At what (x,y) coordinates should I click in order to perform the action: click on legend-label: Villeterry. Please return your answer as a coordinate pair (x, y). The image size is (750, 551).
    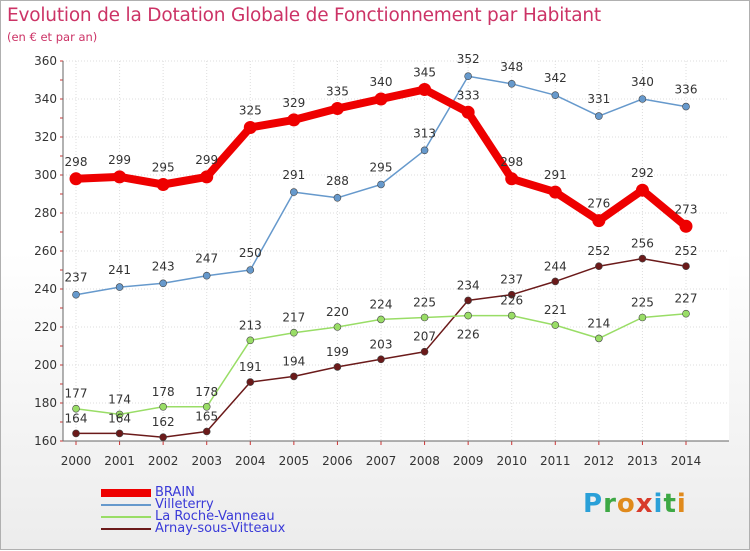
    Looking at the image, I should click on (184, 504).